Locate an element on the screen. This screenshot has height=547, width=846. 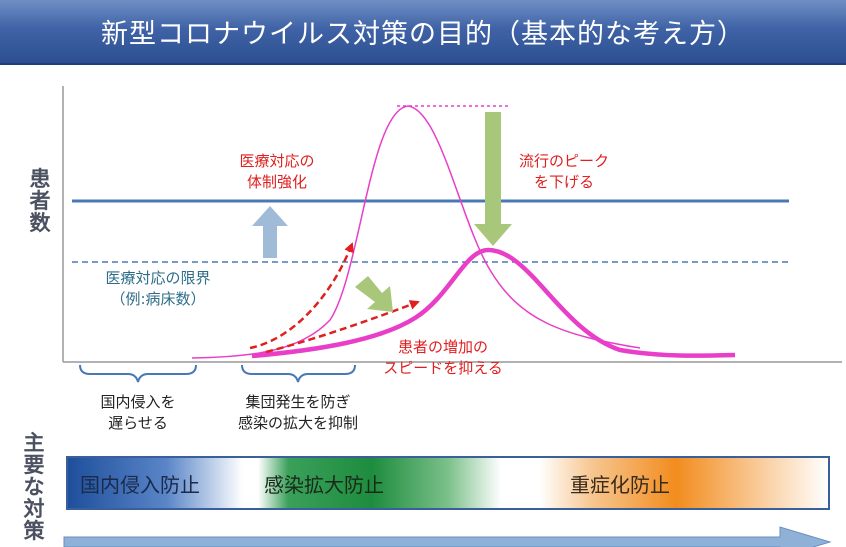
capacity-strengthen-line-2: 体制強化 is located at coordinates (276, 182).